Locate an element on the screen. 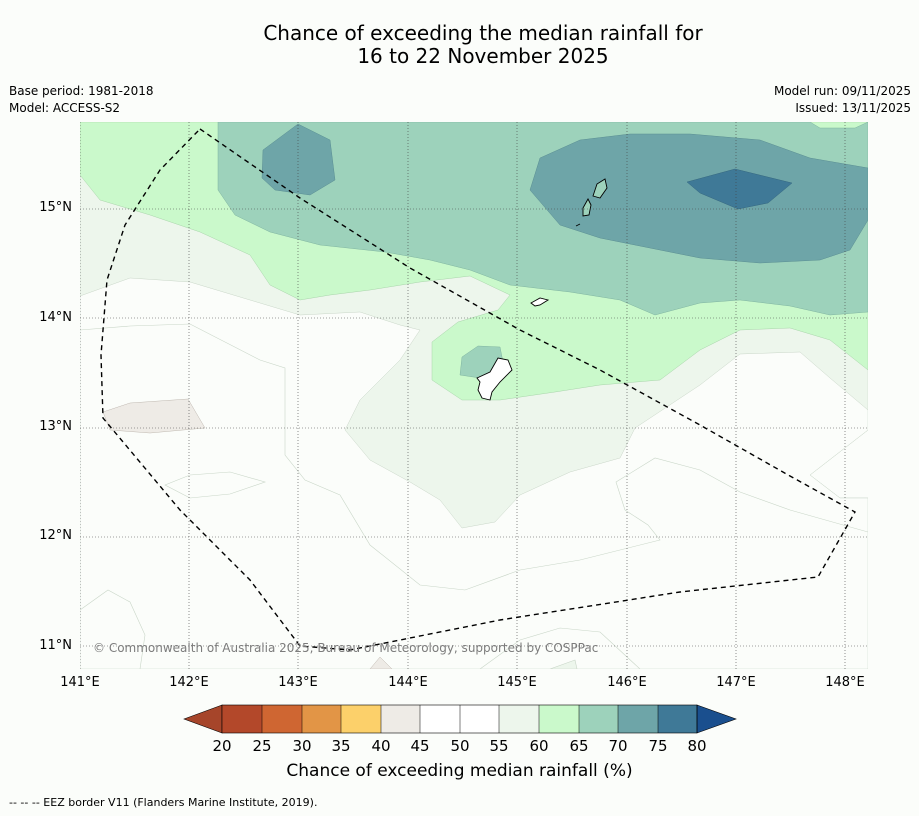 The image size is (919, 816). lon-label-147: 147°E is located at coordinates (736, 682).